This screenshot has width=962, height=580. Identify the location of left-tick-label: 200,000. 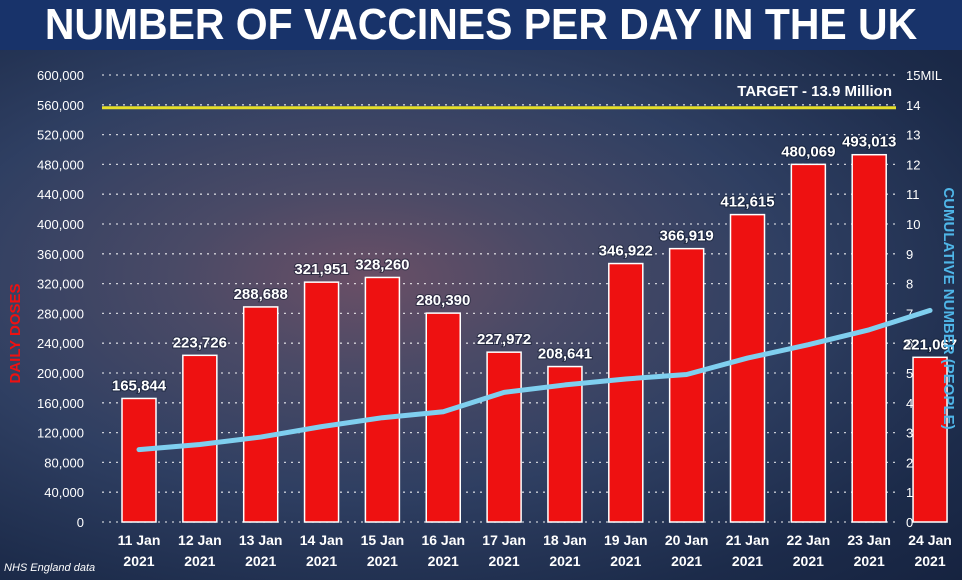
(60, 373).